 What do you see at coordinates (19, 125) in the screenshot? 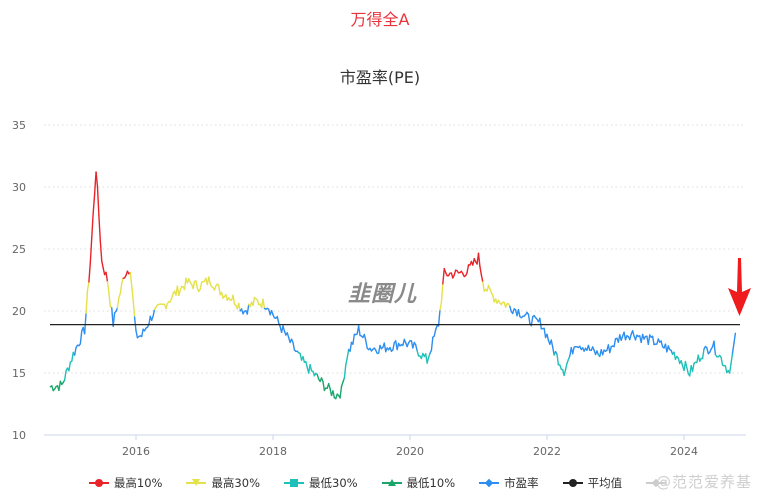
I see `y-tick-label: 35` at bounding box center [19, 125].